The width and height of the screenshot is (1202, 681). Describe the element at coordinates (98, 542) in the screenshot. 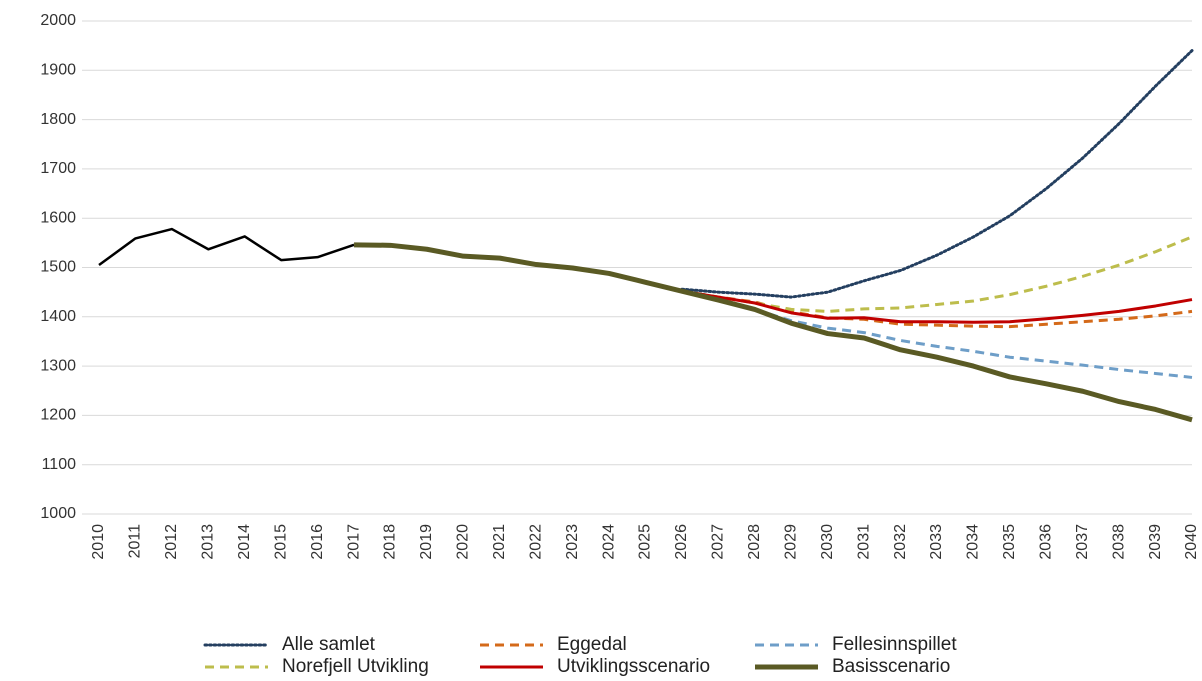

I see `x-tick-label: 2010` at that location.